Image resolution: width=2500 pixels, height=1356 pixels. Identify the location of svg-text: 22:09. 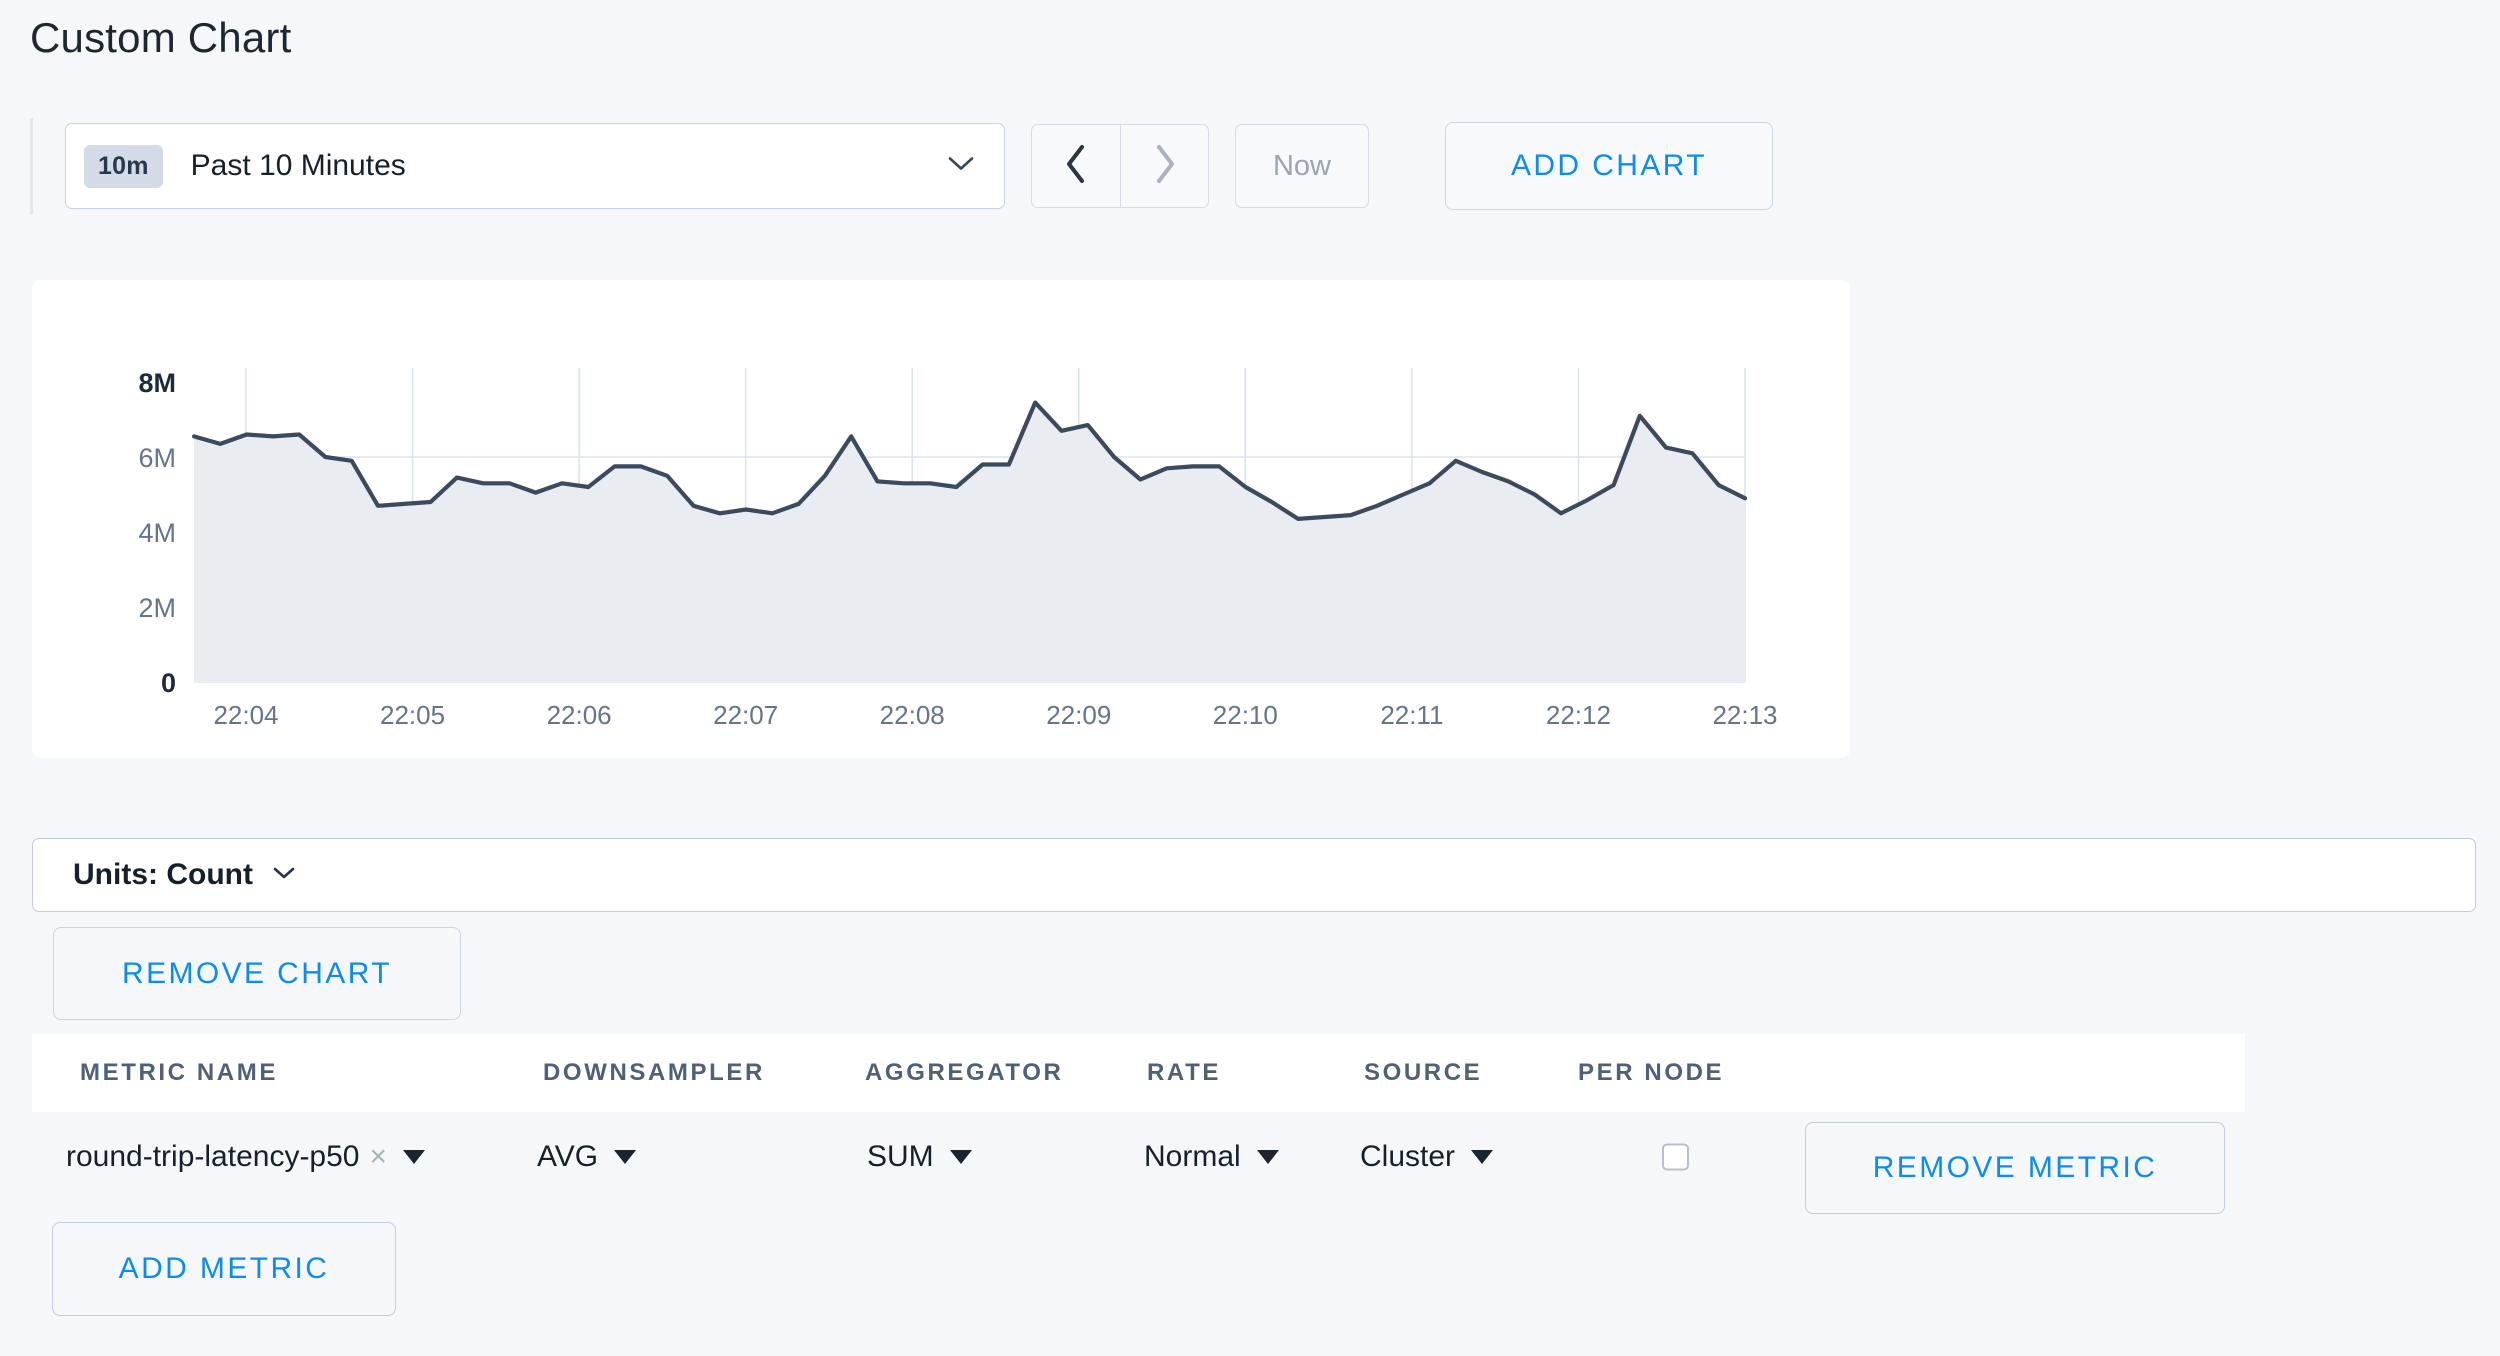
(1078, 715).